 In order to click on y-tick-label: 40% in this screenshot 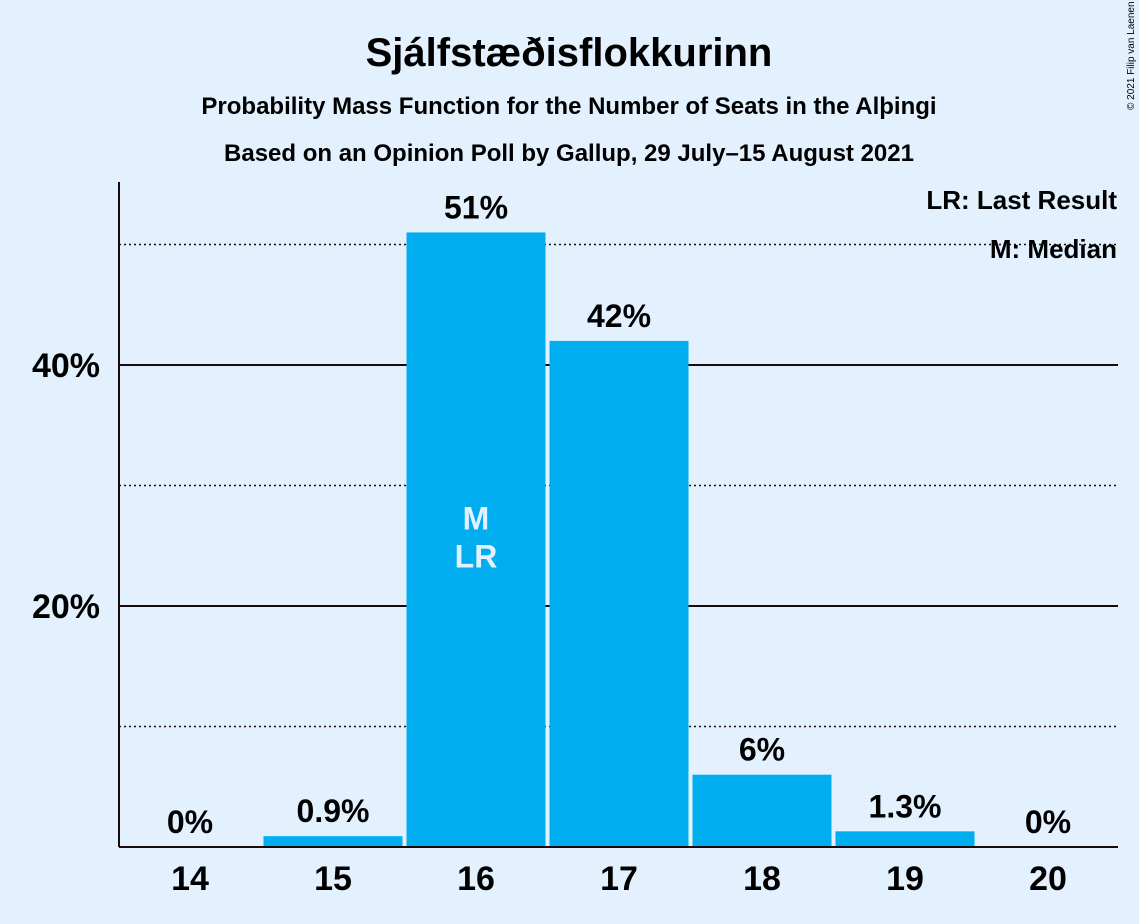, I will do `click(66, 366)`.